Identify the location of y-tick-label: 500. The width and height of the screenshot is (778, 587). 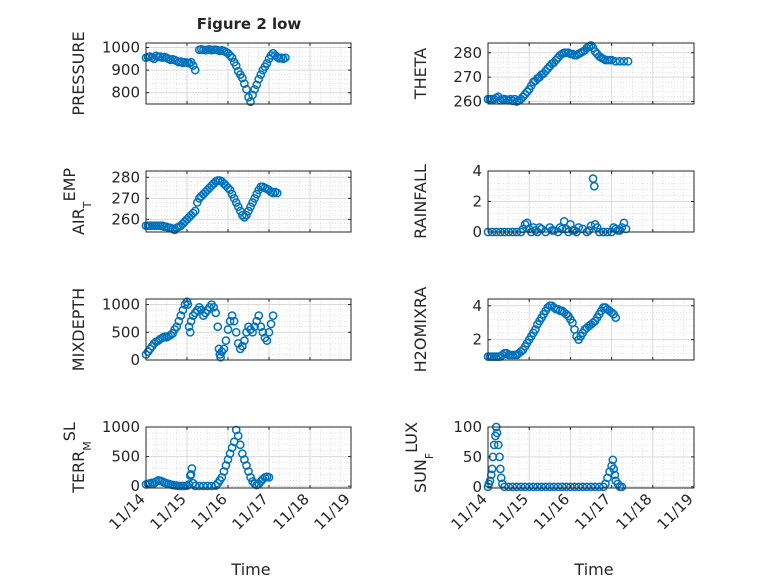
(125, 332).